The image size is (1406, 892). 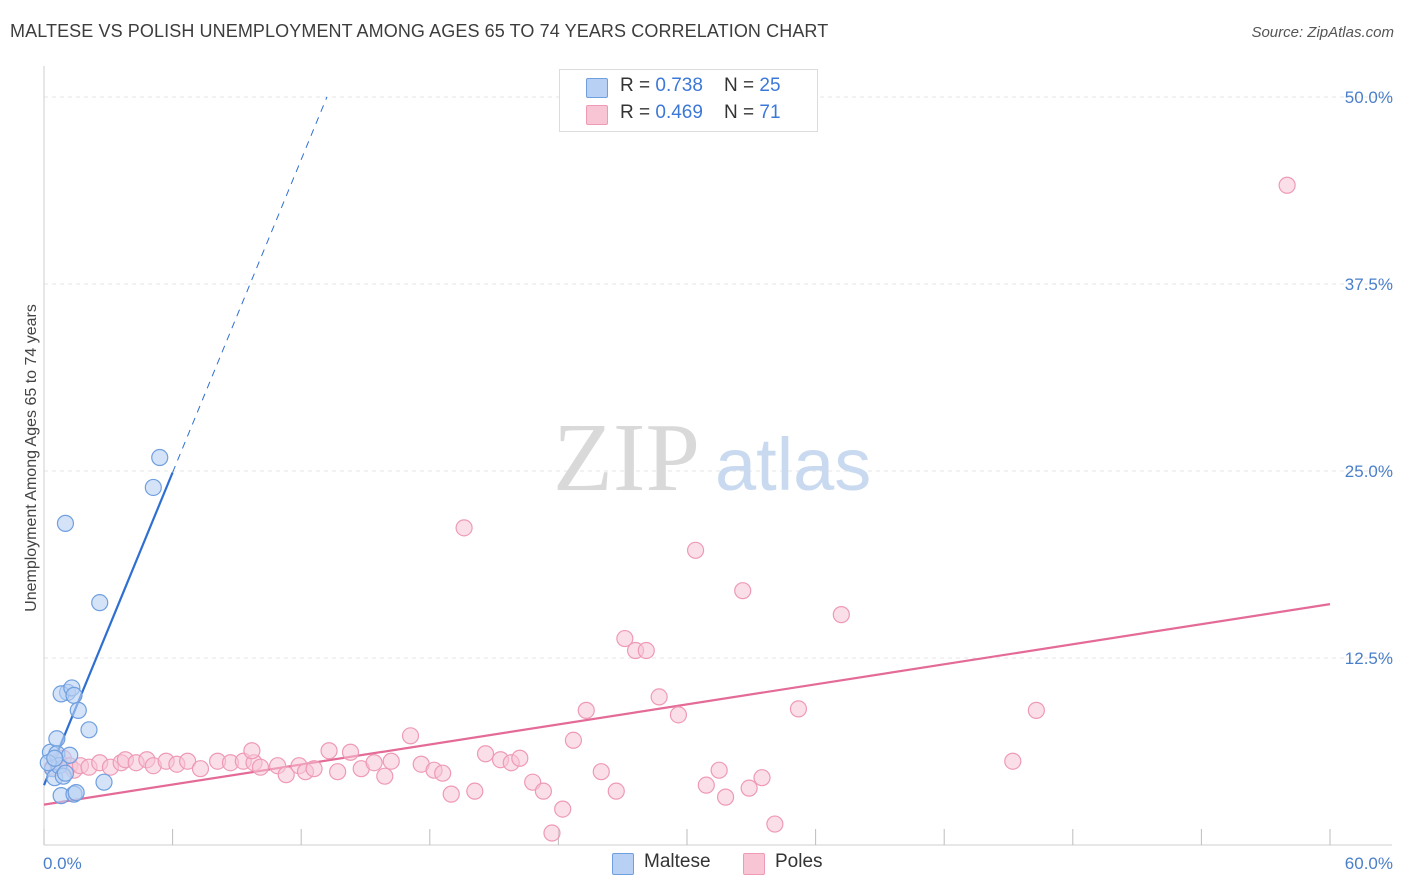 What do you see at coordinates (1322, 32) in the screenshot?
I see `source-credit: Source: ZipAtlas.com` at bounding box center [1322, 32].